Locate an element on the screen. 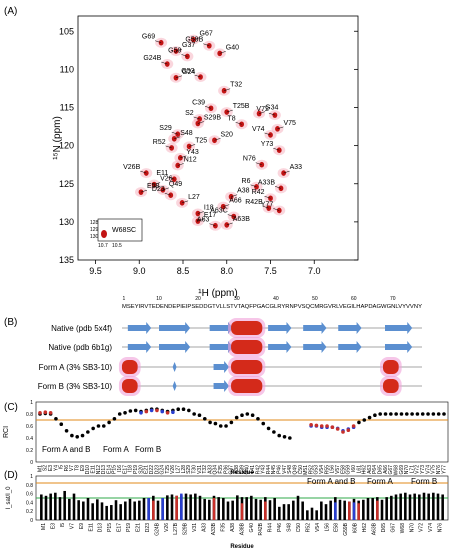 The height and width of the screenshot is (550, 453). residue-tick-label: R44 is located at coordinates (269, 469).